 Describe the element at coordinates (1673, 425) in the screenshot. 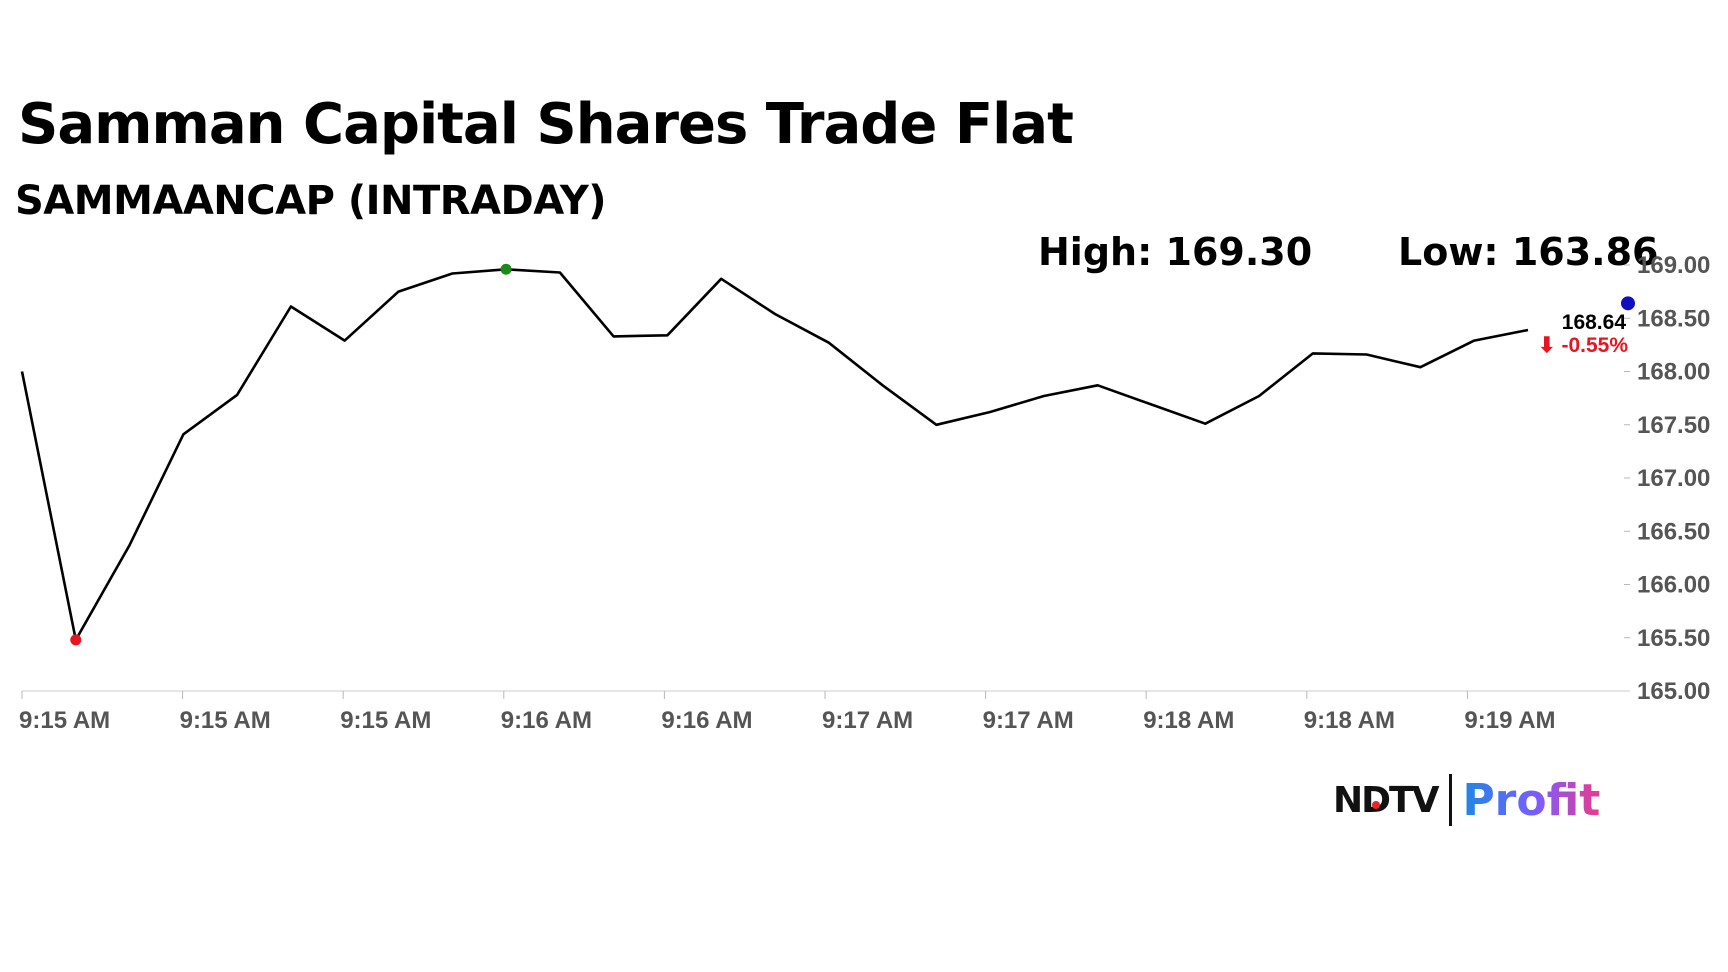

I see `y-tick-label: 167.50` at that location.